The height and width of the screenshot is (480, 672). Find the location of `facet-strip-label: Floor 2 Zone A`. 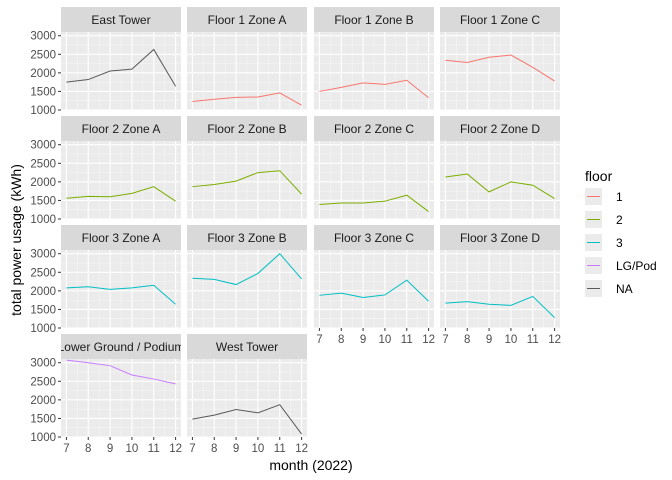

facet-strip-label: Floor 2 Zone A is located at coordinates (121, 129).